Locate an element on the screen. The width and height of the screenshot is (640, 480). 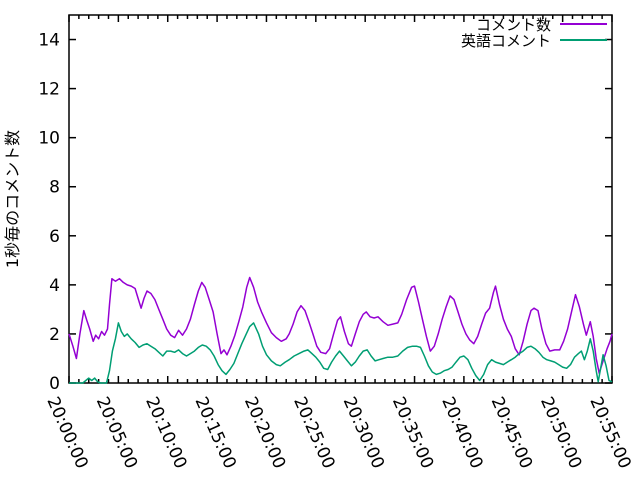
legend-item-comment-count: コメント数 is located at coordinates (534, 24).